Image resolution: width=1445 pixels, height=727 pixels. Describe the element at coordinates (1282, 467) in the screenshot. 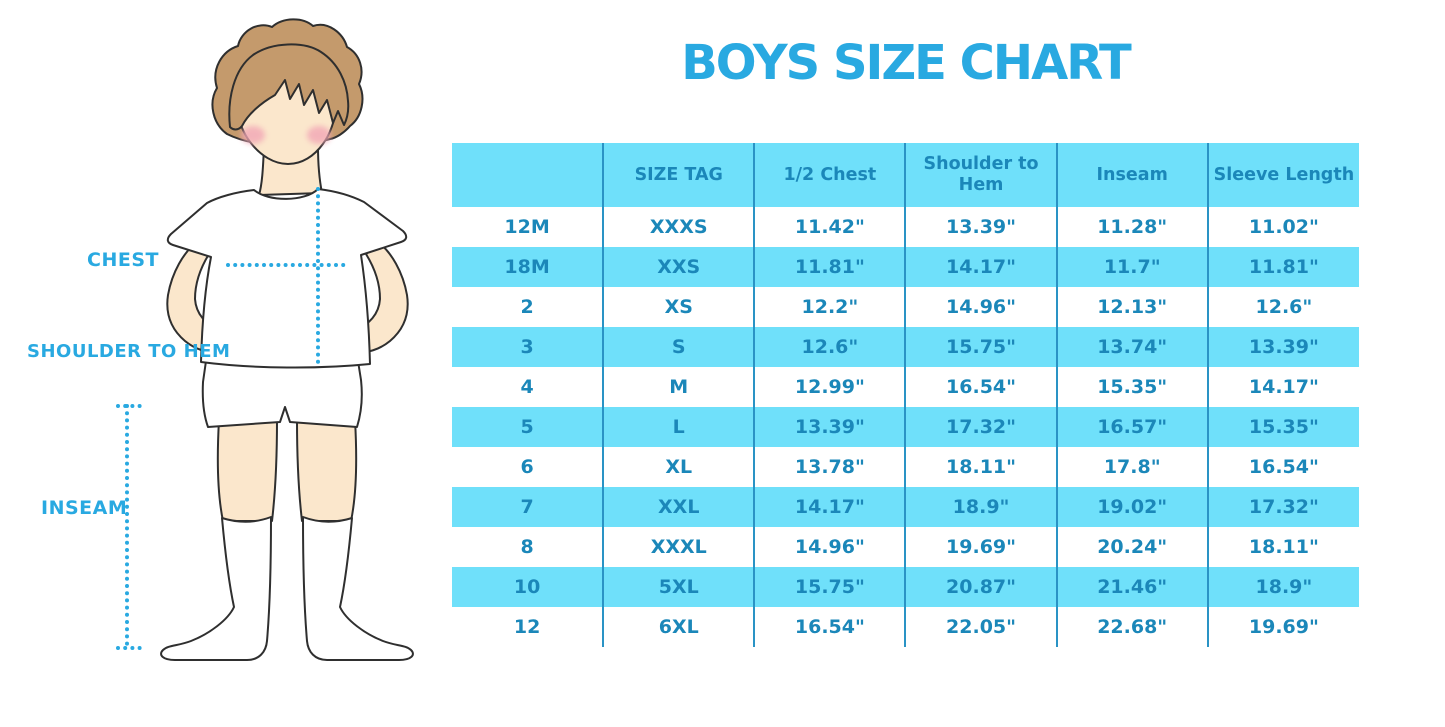

I see `cell-sleeve-length: 16.54"` at that location.